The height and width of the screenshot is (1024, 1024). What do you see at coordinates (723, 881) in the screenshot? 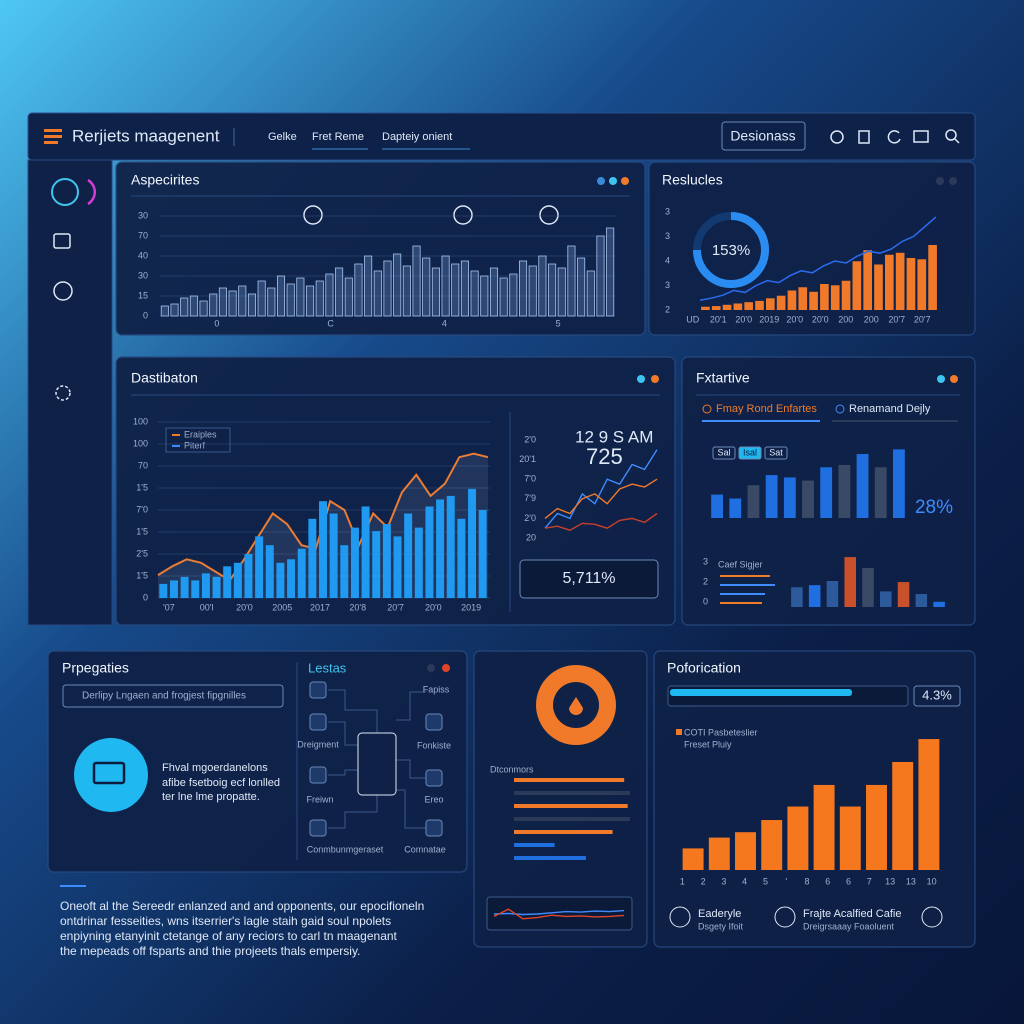
I see `x-tick-label: 3` at bounding box center [723, 881].